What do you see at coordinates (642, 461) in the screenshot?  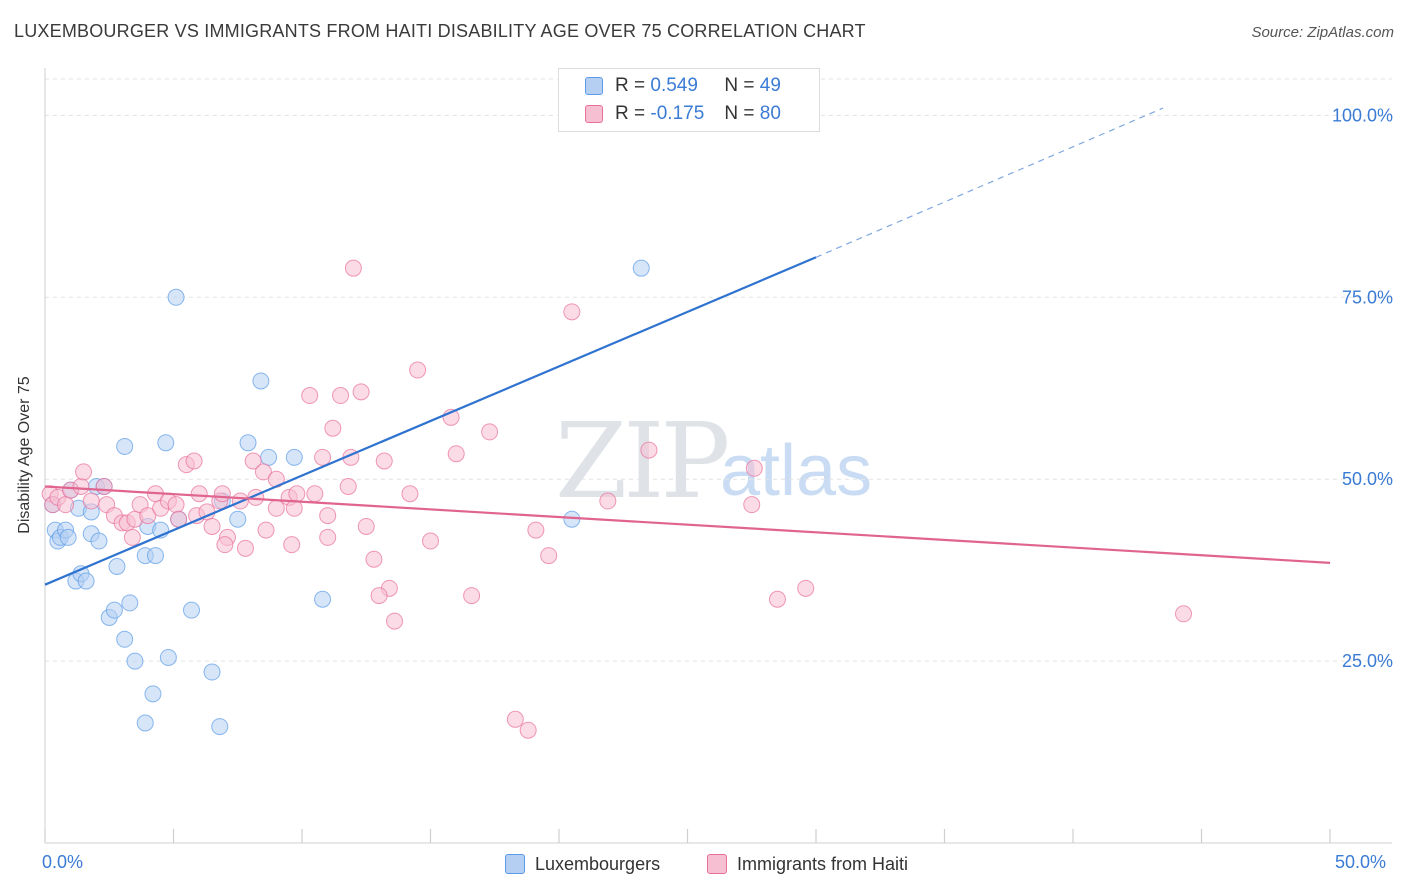 I see `watermark-zip: ZIP` at bounding box center [642, 461].